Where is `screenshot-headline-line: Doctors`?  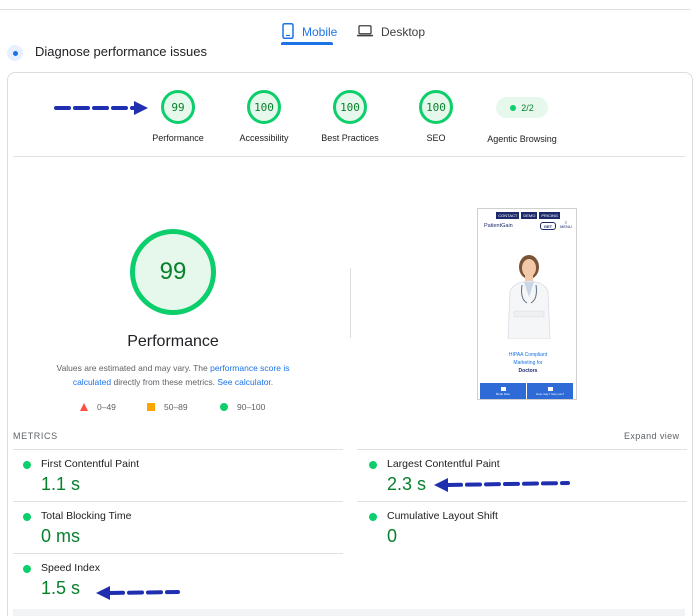 screenshot-headline-line: Doctors is located at coordinates (528, 371).